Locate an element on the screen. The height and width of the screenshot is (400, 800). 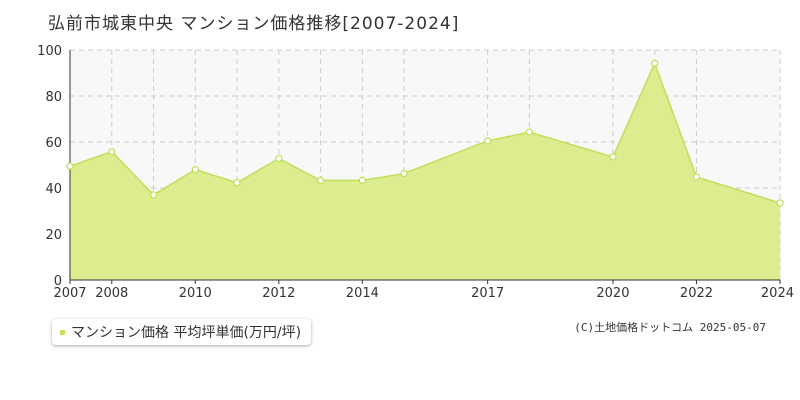
x-tick-label: 2014 is located at coordinates (362, 293).